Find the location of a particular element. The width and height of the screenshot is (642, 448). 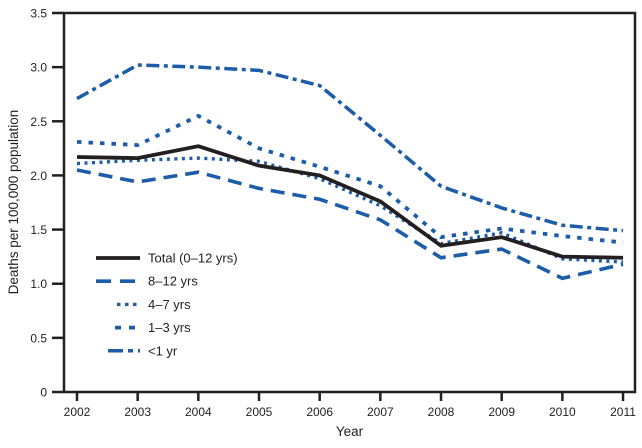

x-axis-title: Year is located at coordinates (349, 431).